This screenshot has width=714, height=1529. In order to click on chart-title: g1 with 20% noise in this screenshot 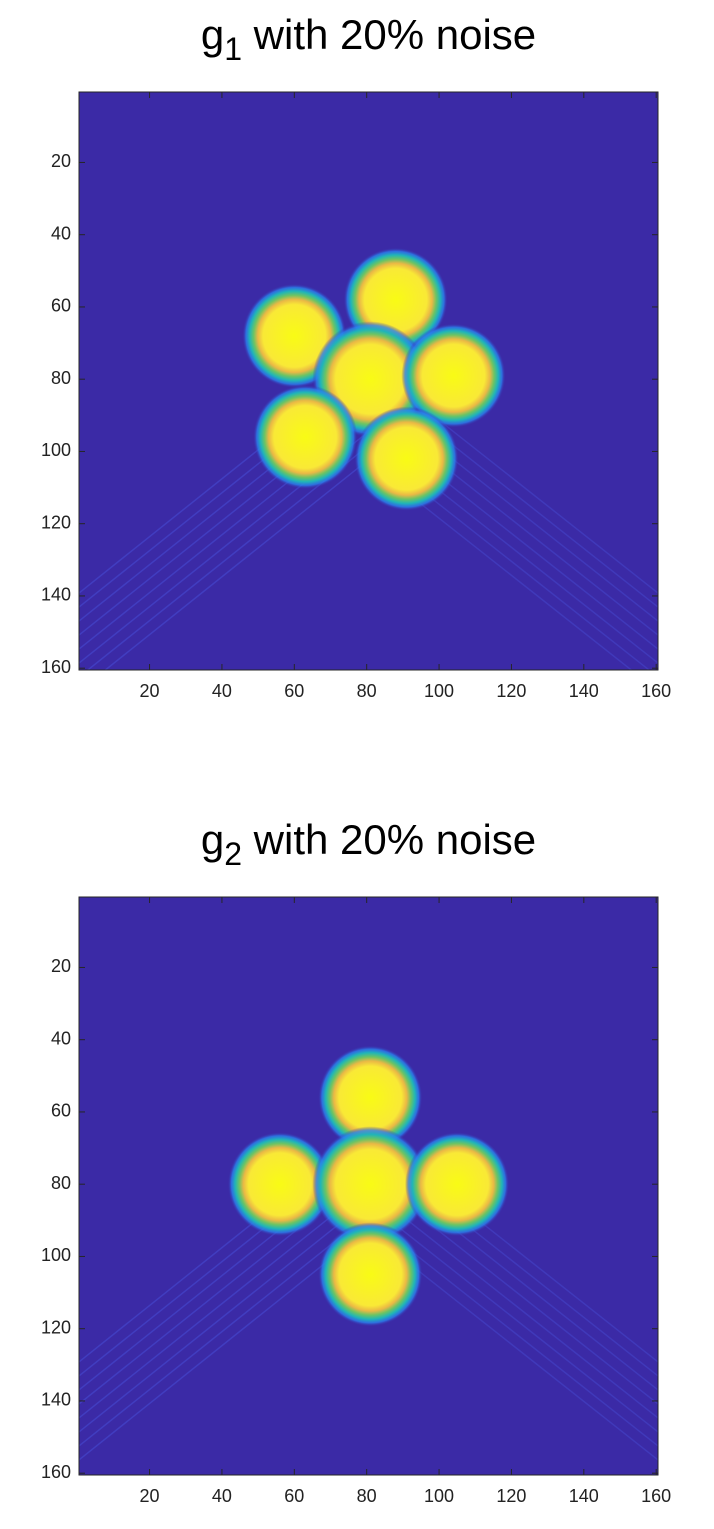, I will do `click(368, 39)`.